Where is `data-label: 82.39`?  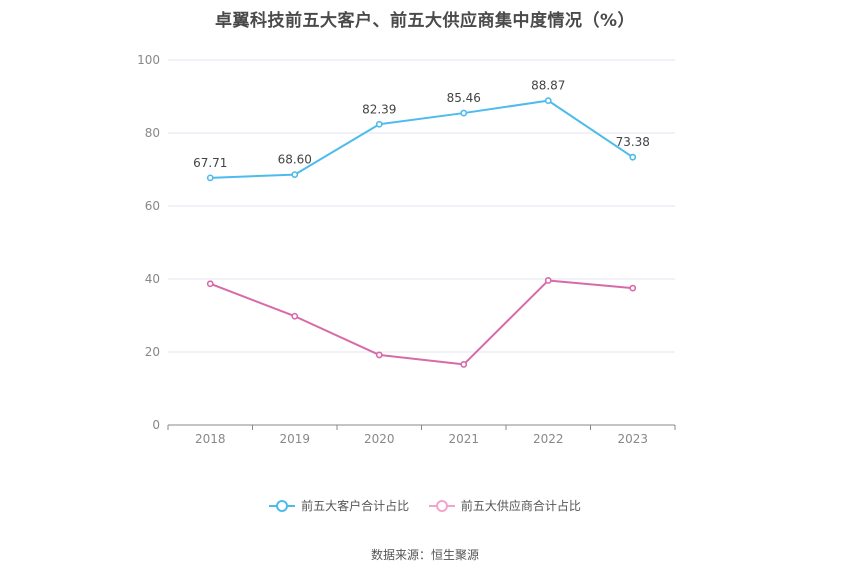
data-label: 82.39 is located at coordinates (379, 109).